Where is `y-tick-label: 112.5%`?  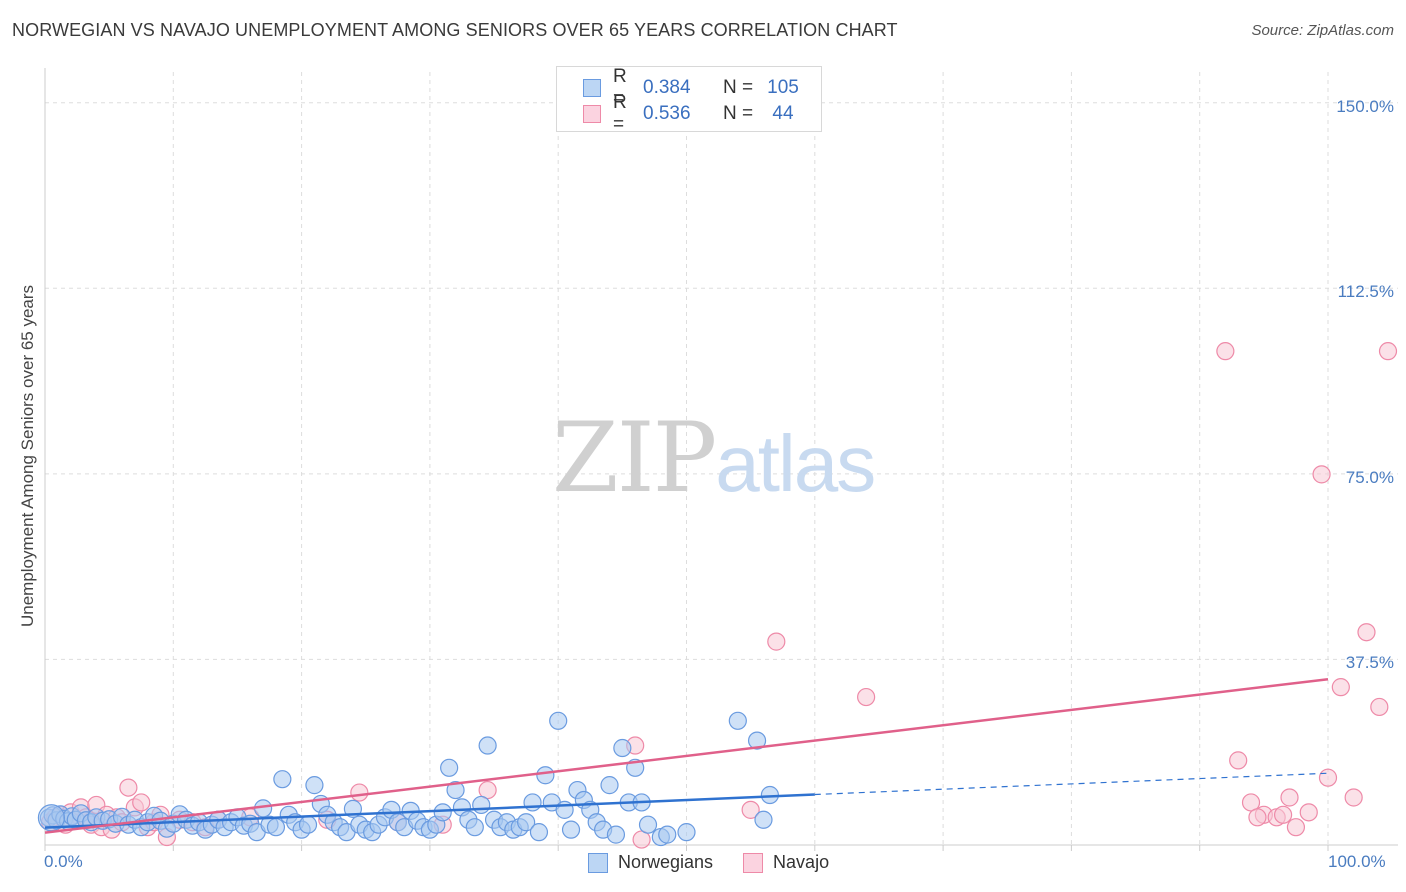
y-tick-label: 112.5% is located at coordinates (1365, 292).